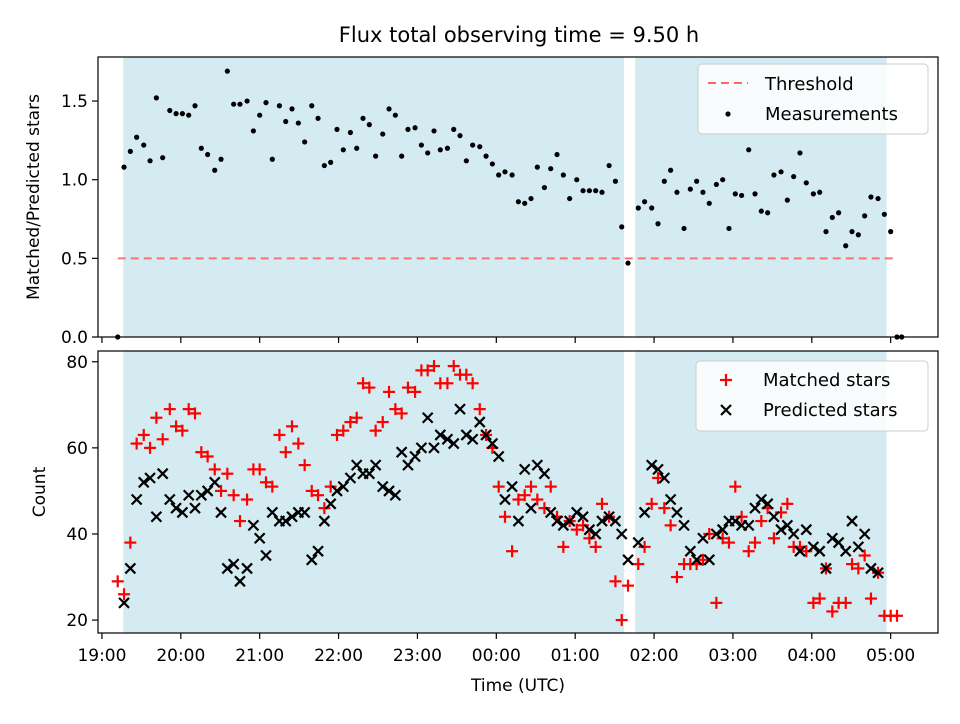 The height and width of the screenshot is (724, 960). Describe the element at coordinates (259, 656) in the screenshot. I see `x-tick-label: 21:00` at that location.